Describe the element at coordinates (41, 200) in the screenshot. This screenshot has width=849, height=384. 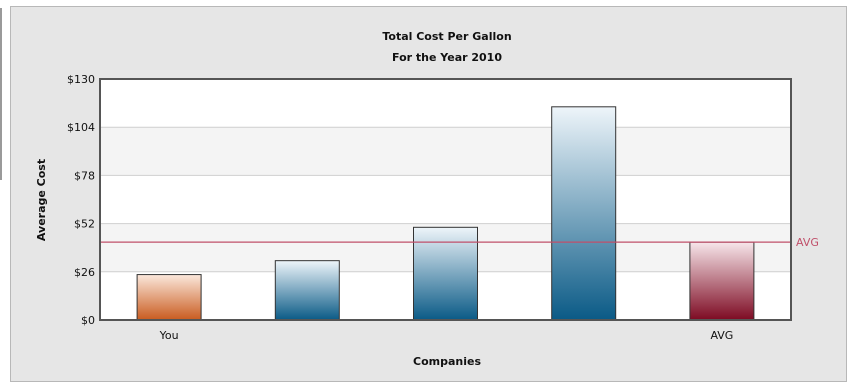
I see `y-axis-title: Average Cost` at that location.